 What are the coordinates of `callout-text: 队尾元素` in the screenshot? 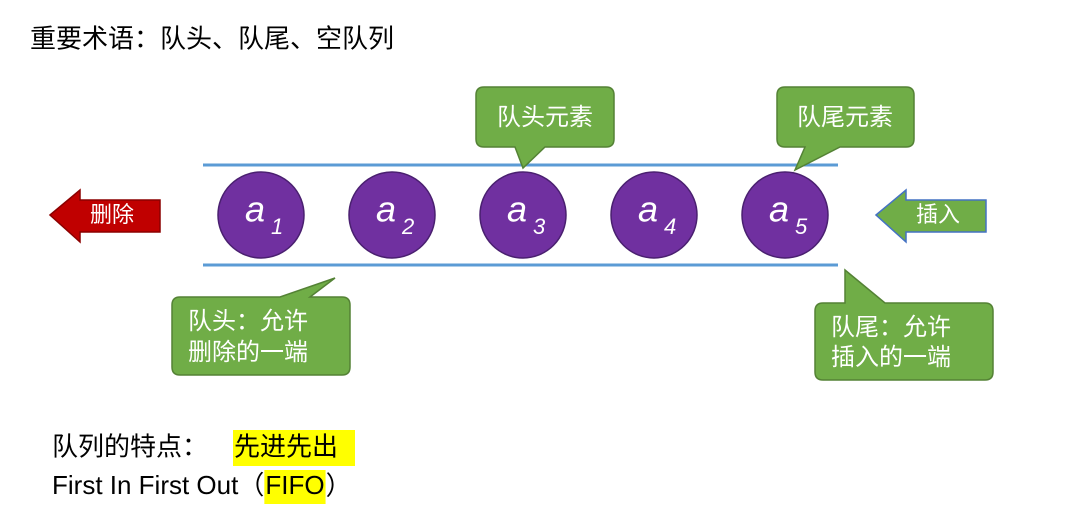 It's located at (845, 117).